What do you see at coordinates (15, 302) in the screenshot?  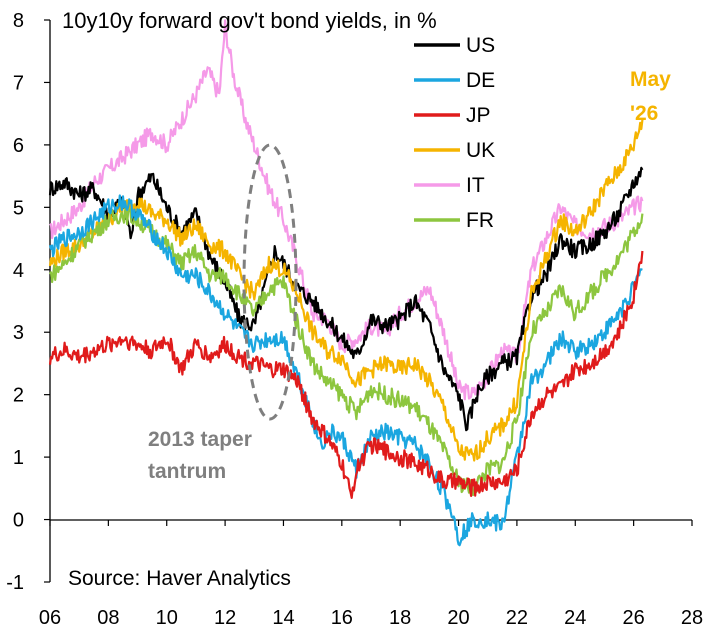 I see `y-tick-labels: 8 7 6 5 4 3 2 1 0 -1` at bounding box center [15, 302].